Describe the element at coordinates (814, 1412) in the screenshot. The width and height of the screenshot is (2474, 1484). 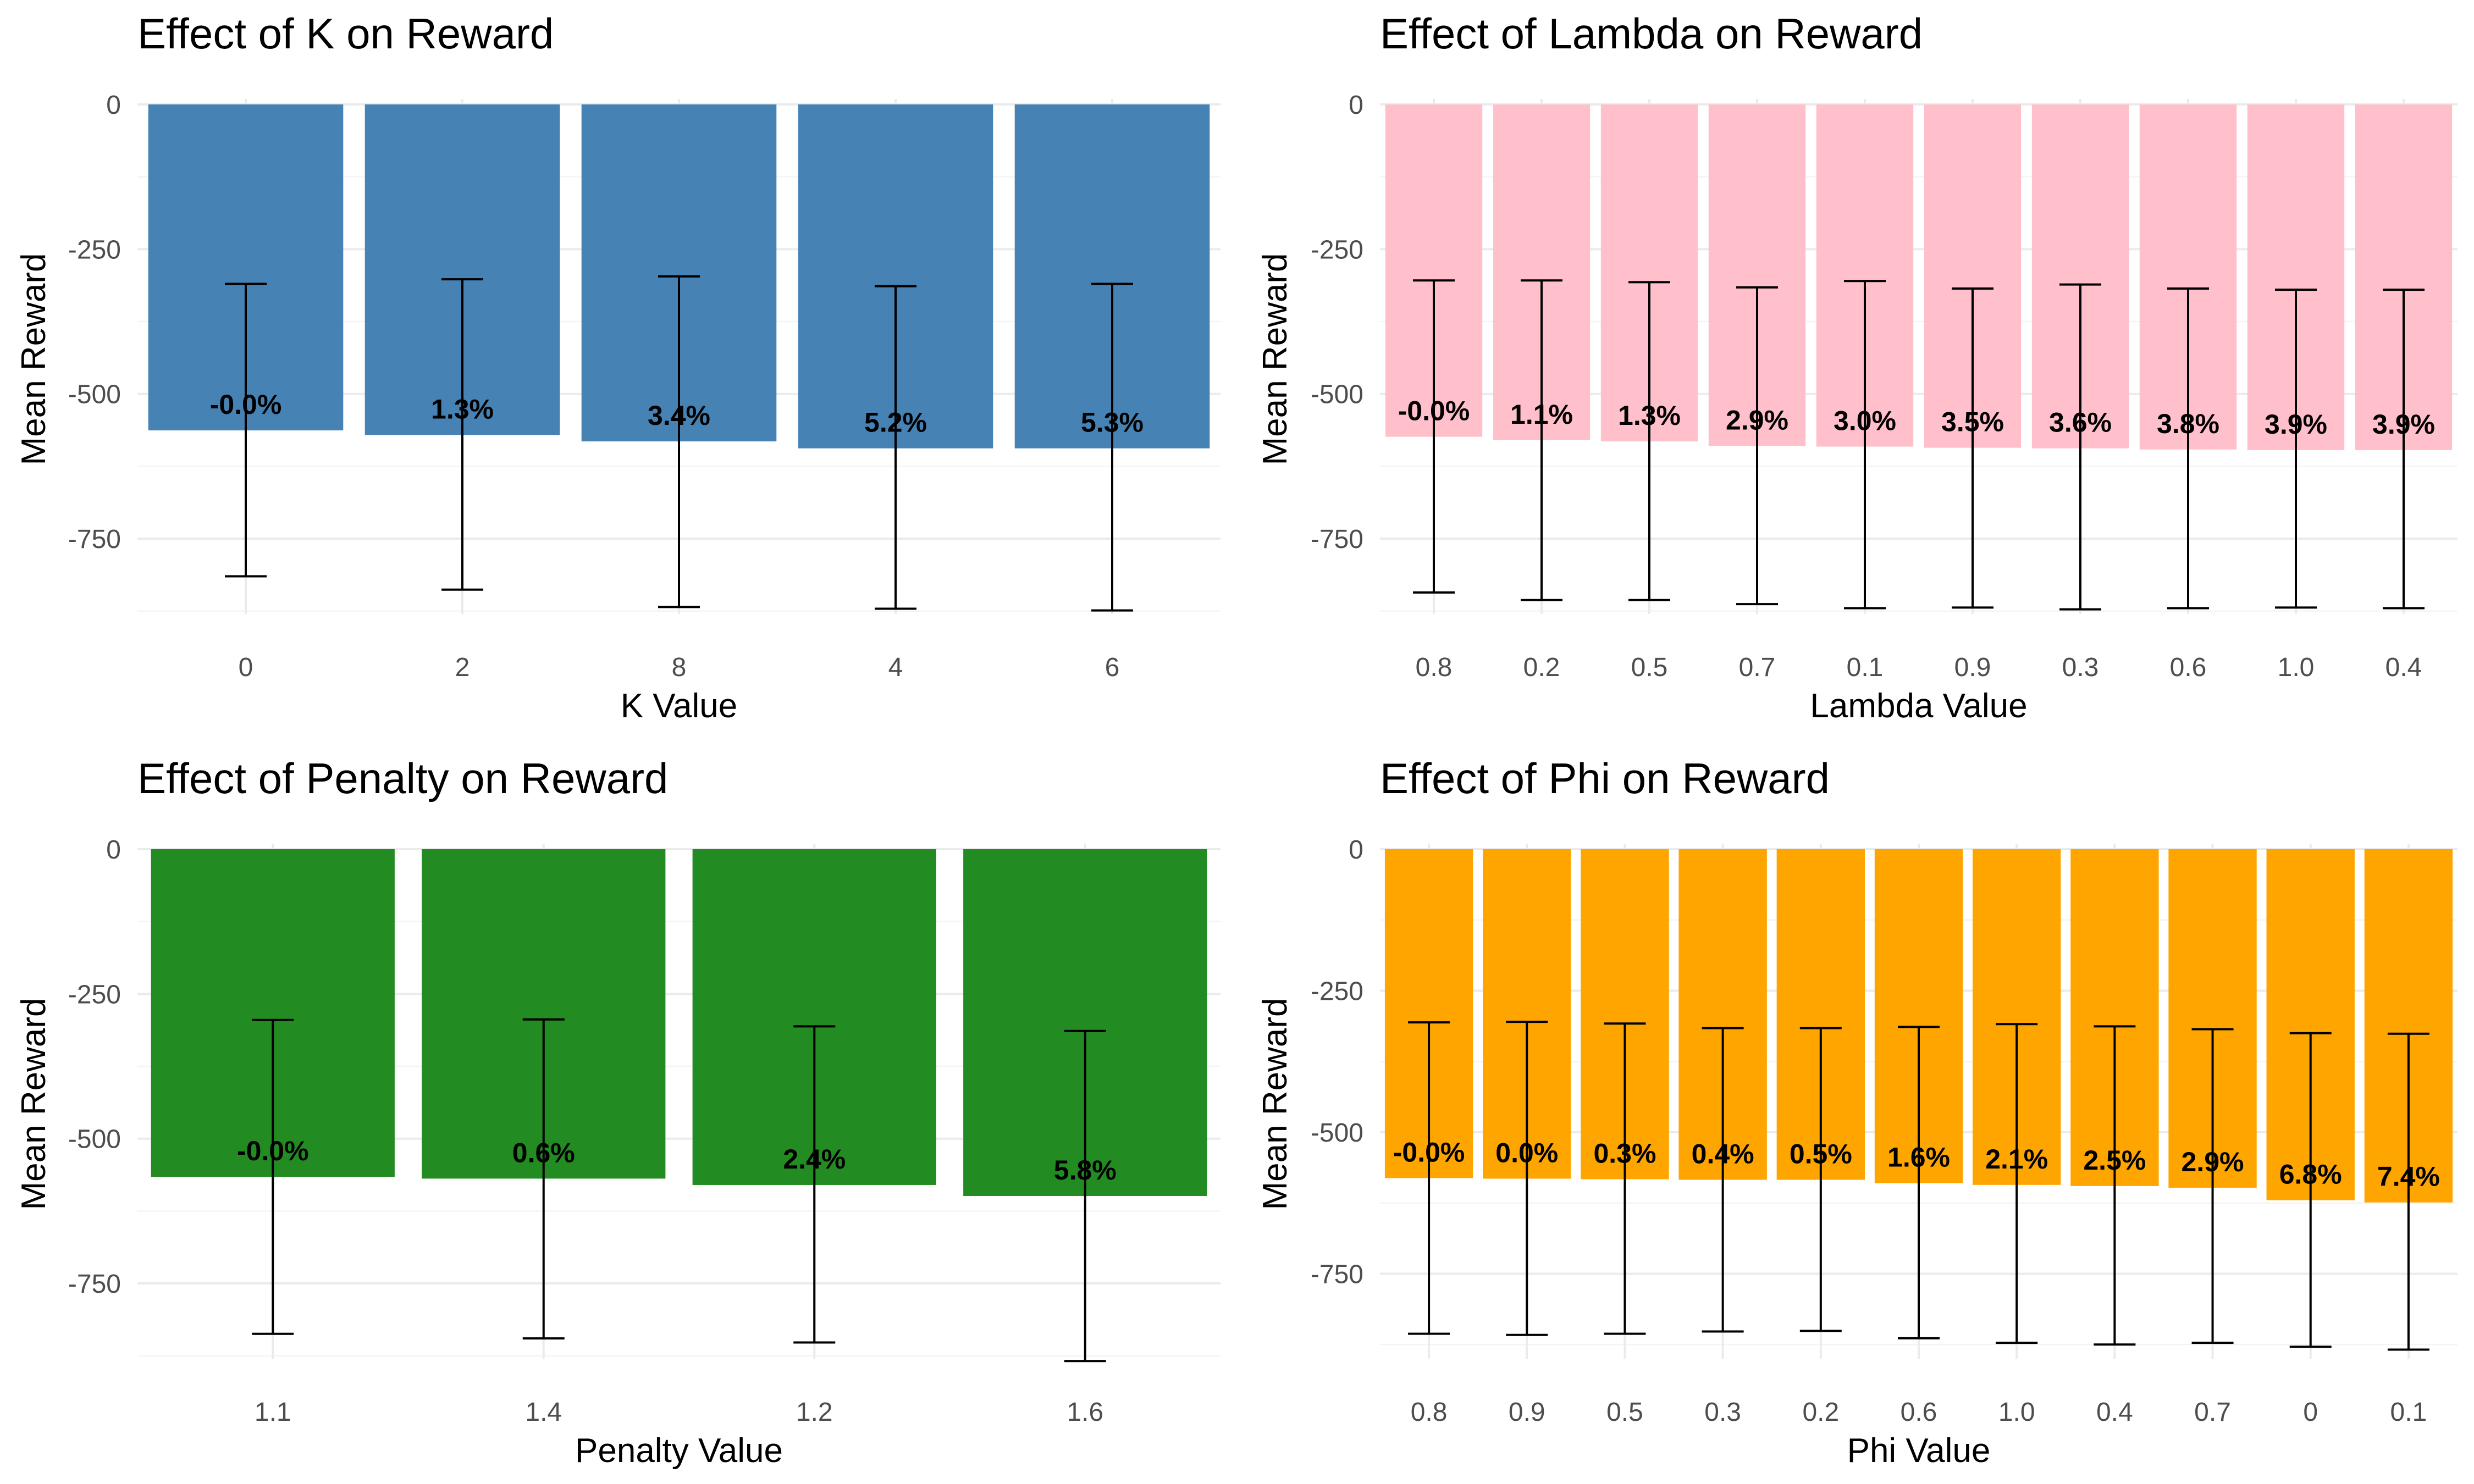
I see `x-tick-label: 1.2` at that location.